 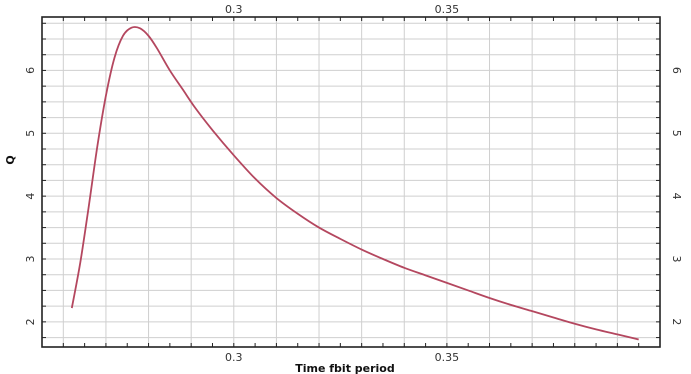 What do you see at coordinates (676, 321) in the screenshot?
I see `y-tick-label-right: 2` at bounding box center [676, 321].